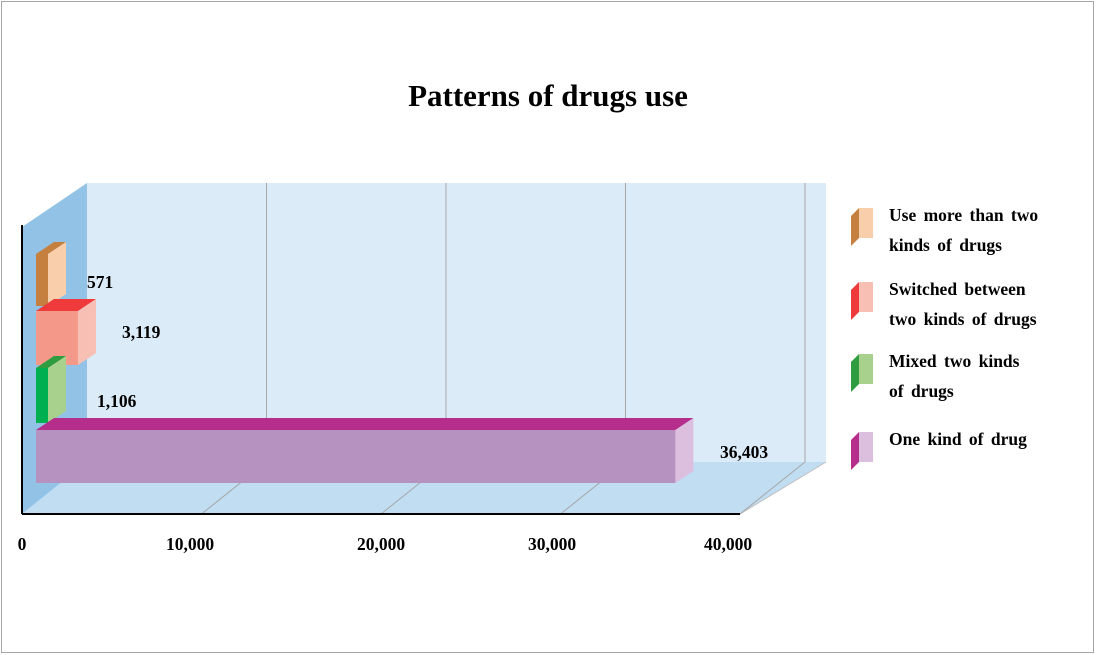  Describe the element at coordinates (921, 391) in the screenshot. I see `legend-label-line: of drugs` at that location.